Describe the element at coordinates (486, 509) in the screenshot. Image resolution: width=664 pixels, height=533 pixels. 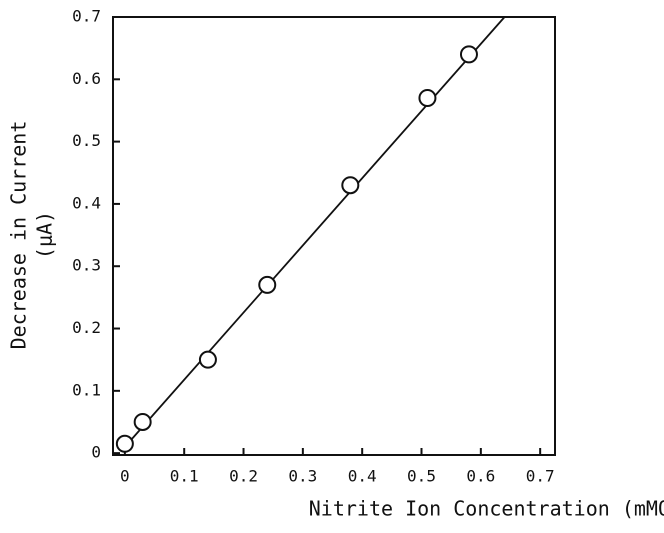
I see `x-axis-label: Nitrite Ion Concentration (mMO` at that location.